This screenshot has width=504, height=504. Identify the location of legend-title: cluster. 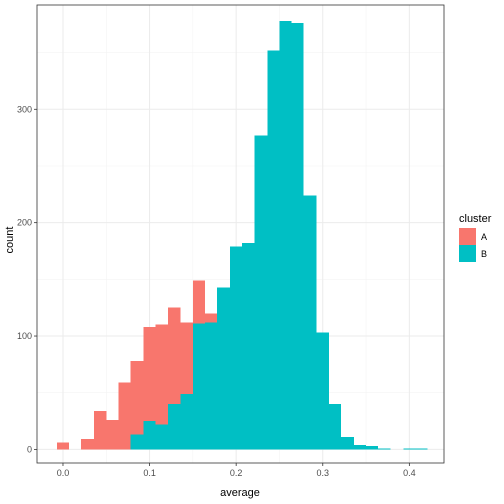
(475, 219).